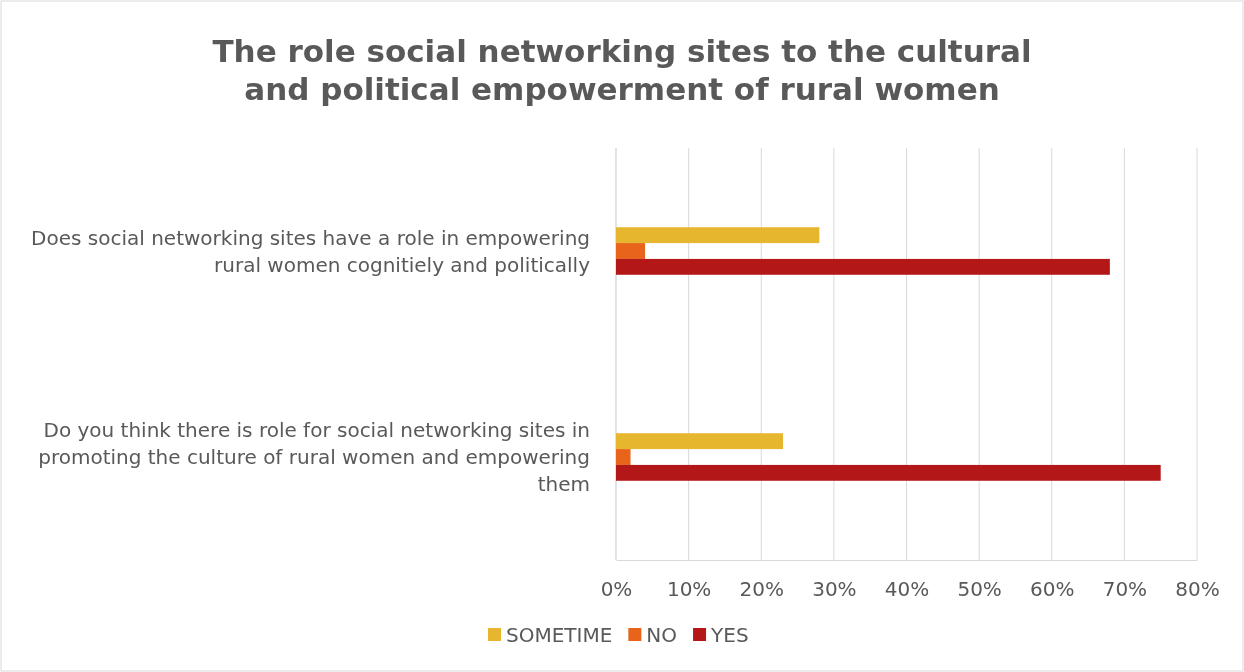 The width and height of the screenshot is (1244, 672). What do you see at coordinates (311, 251) in the screenshot?
I see `y-tick-label: Does social networking sites have a role in empowering rural women cognitiely and politically` at bounding box center [311, 251].